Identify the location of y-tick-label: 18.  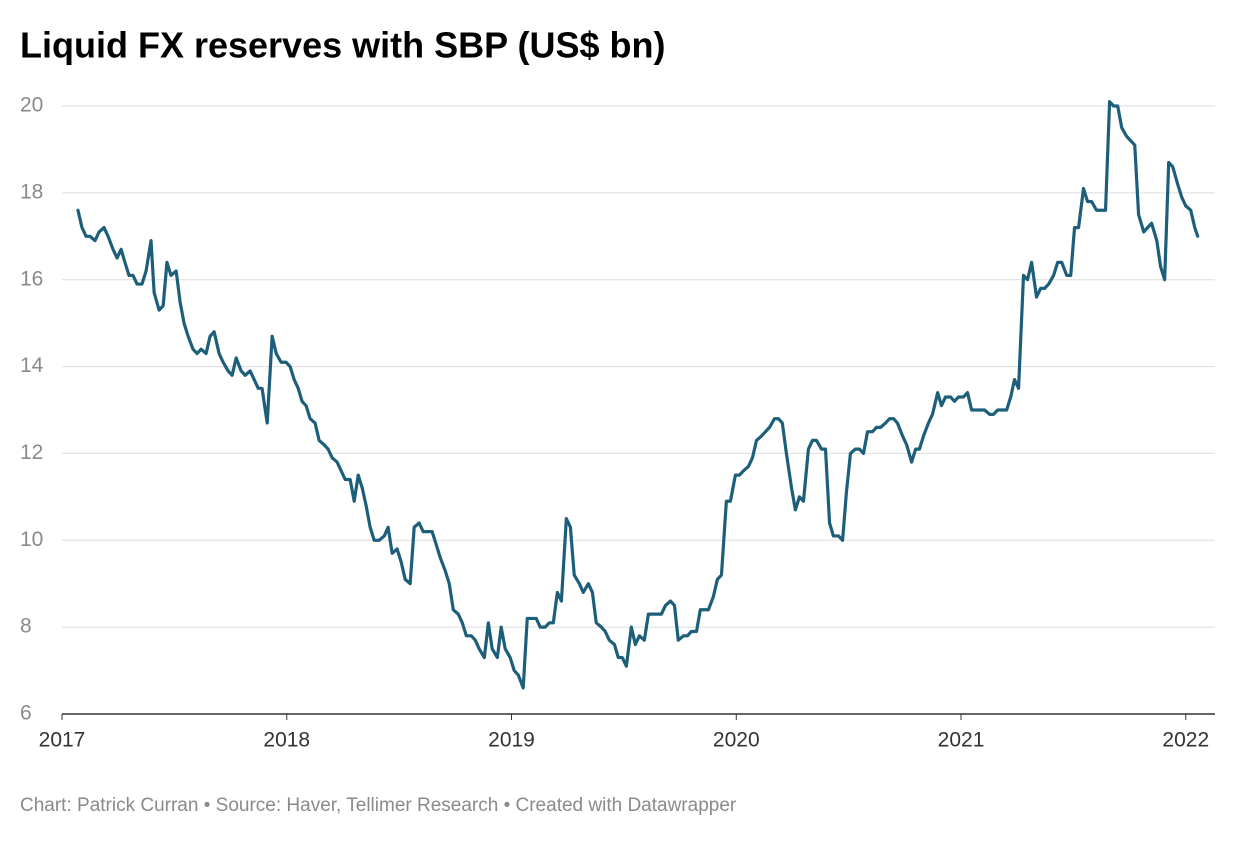
(31, 191).